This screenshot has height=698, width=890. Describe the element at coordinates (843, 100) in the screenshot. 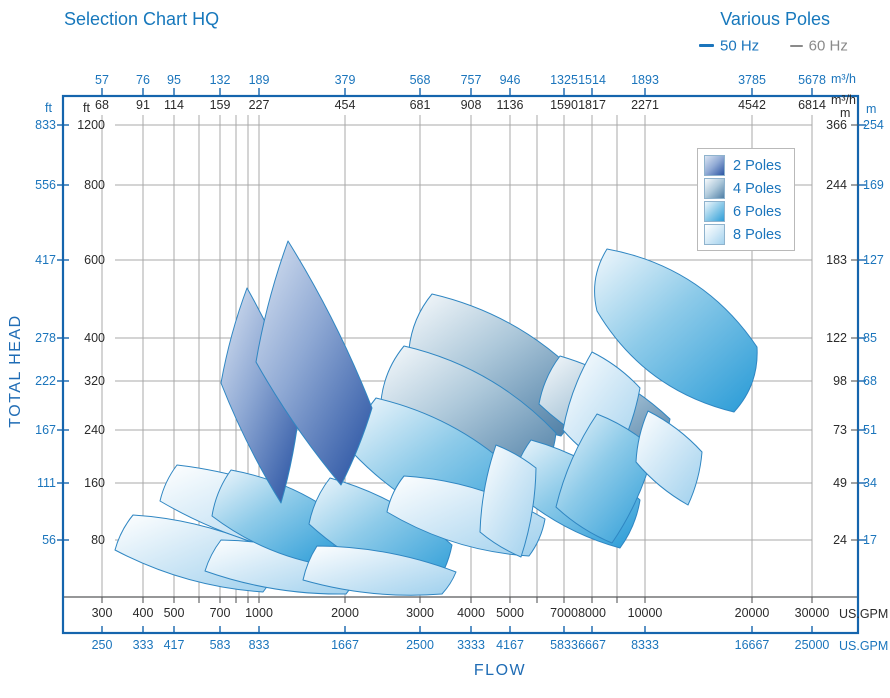

I see `top-axis-unit-60hz: m³/h` at that location.